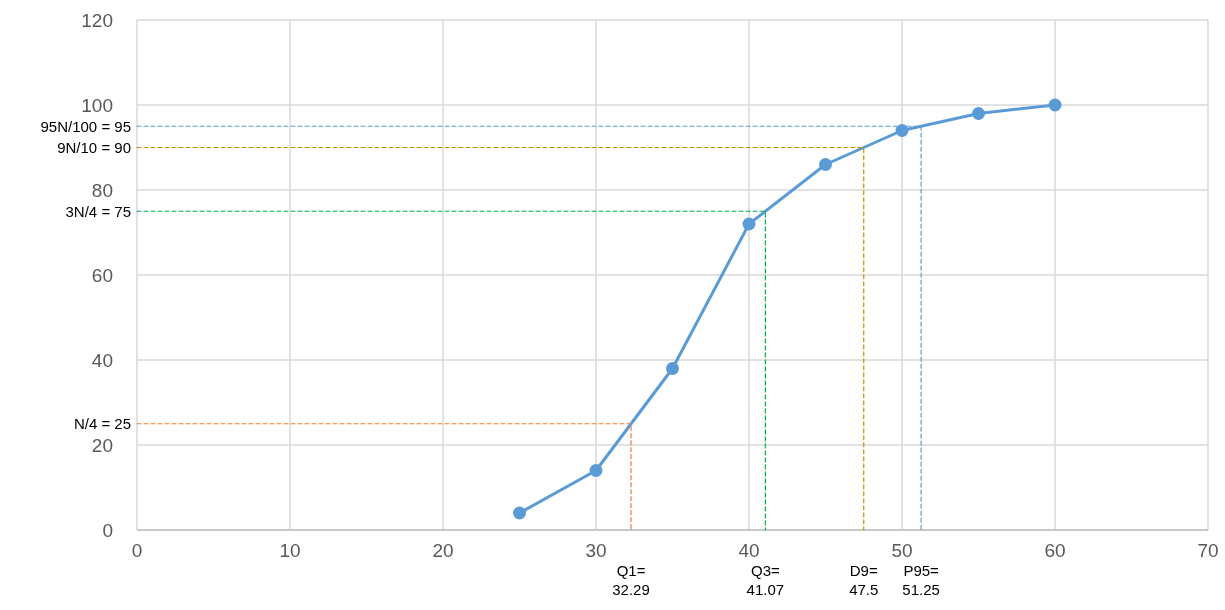  What do you see at coordinates (864, 580) in the screenshot?
I see `annotation: D9= 47.5` at bounding box center [864, 580].